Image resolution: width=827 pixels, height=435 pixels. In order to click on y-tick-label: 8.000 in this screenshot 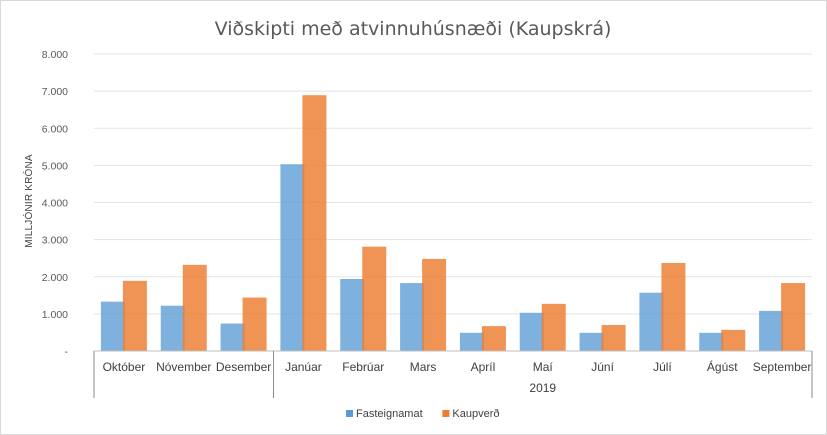, I will do `click(55, 55)`.